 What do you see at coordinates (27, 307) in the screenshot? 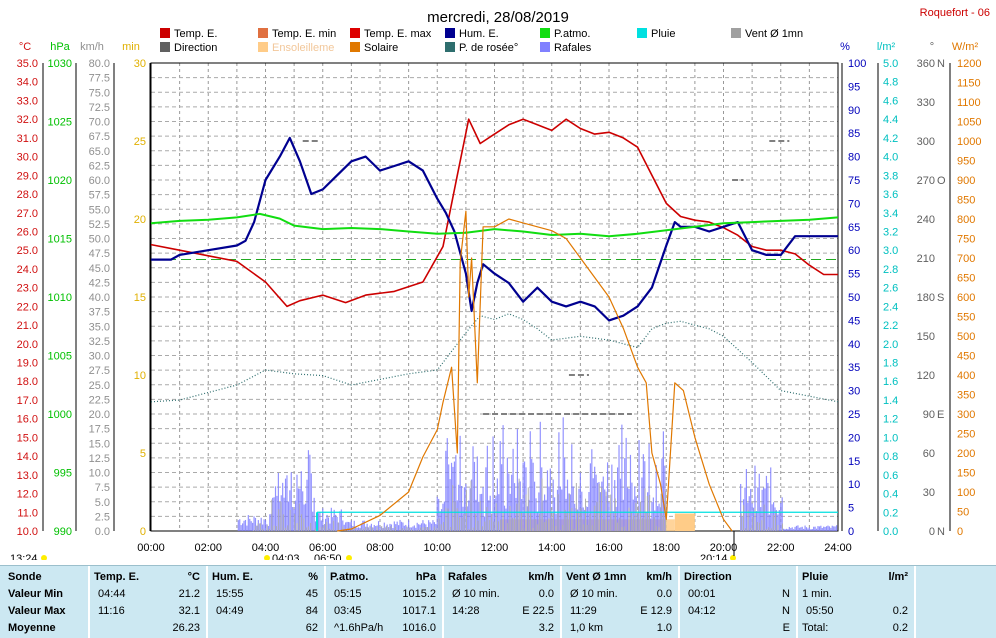
I see `axis-tick-label: 22.0` at bounding box center [27, 307].